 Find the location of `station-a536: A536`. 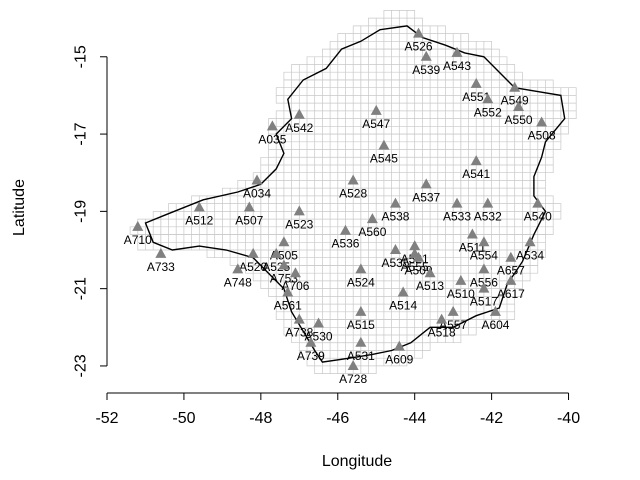

station-a536: A536 is located at coordinates (345, 237).